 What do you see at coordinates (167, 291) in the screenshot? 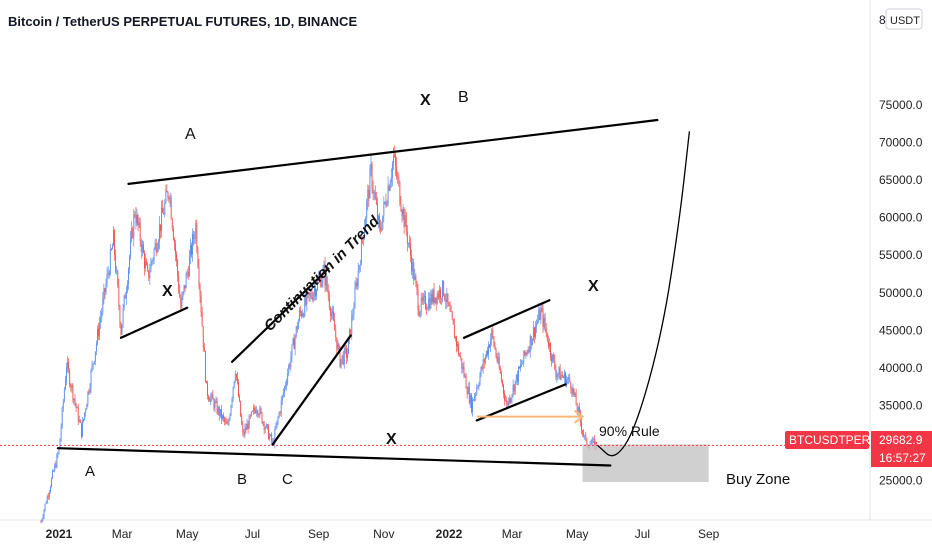
I see `label-left-x: X` at bounding box center [167, 291].